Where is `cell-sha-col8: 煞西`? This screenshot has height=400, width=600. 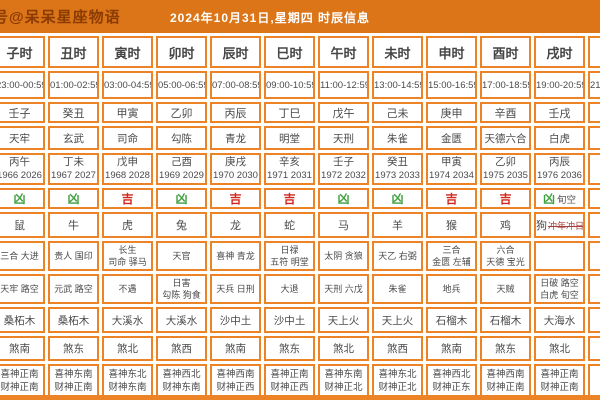
cell-sha-col8: 煞西 is located at coordinates (397, 348).